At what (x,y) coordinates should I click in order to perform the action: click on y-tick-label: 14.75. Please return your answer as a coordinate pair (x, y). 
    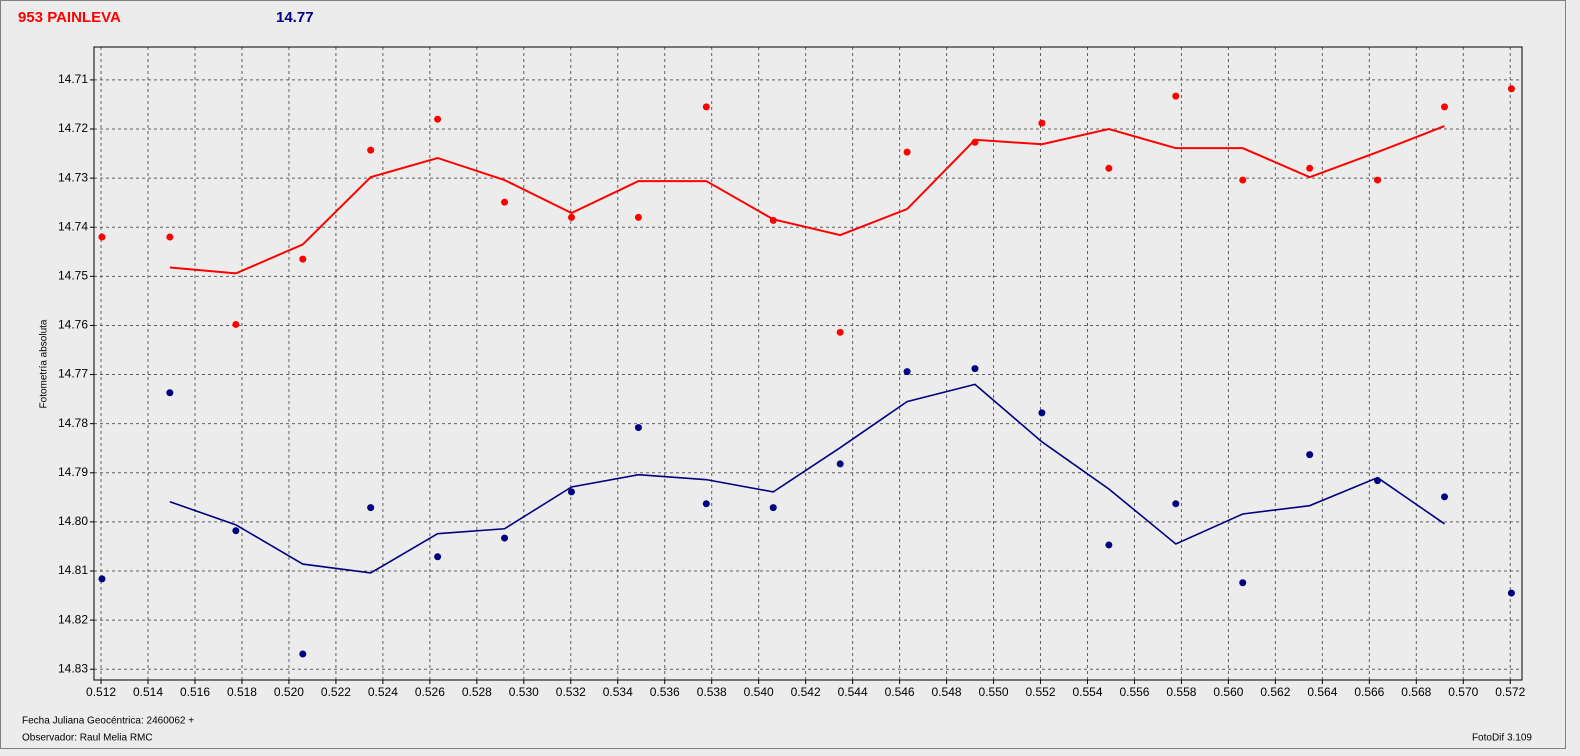
    Looking at the image, I should click on (73, 276).